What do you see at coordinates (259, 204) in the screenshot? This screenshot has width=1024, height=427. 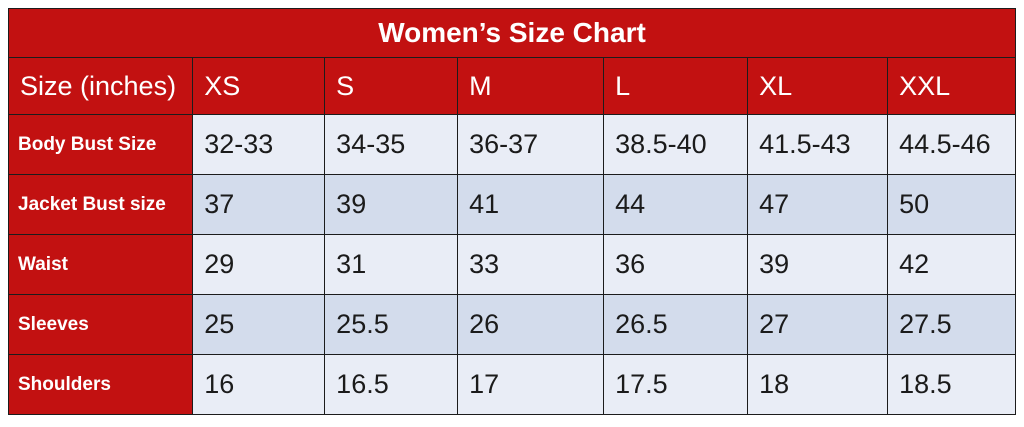 I see `cell-value: 37` at bounding box center [259, 204].